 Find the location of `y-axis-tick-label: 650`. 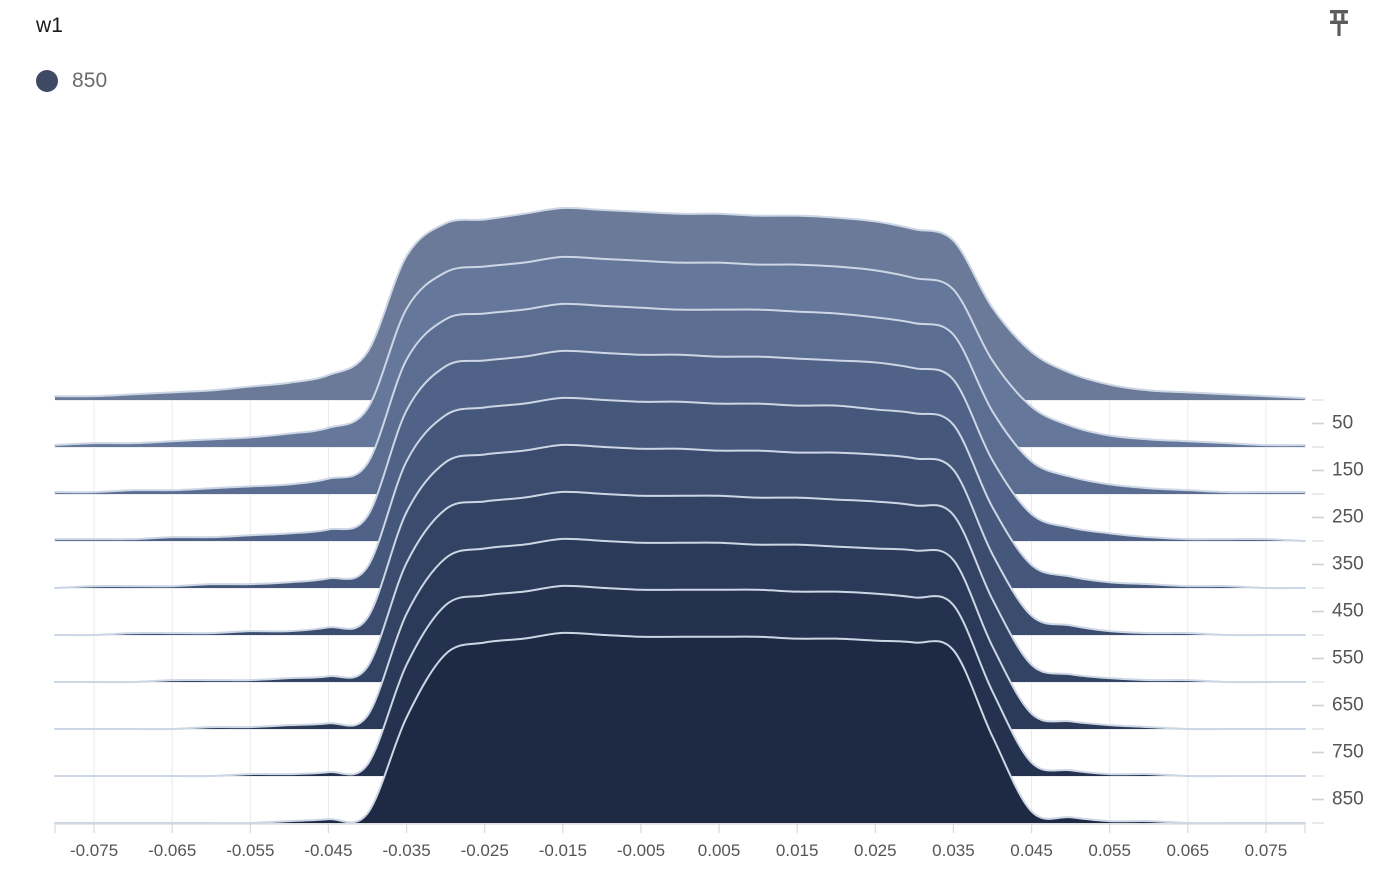

y-axis-tick-label: 650 is located at coordinates (1348, 705).